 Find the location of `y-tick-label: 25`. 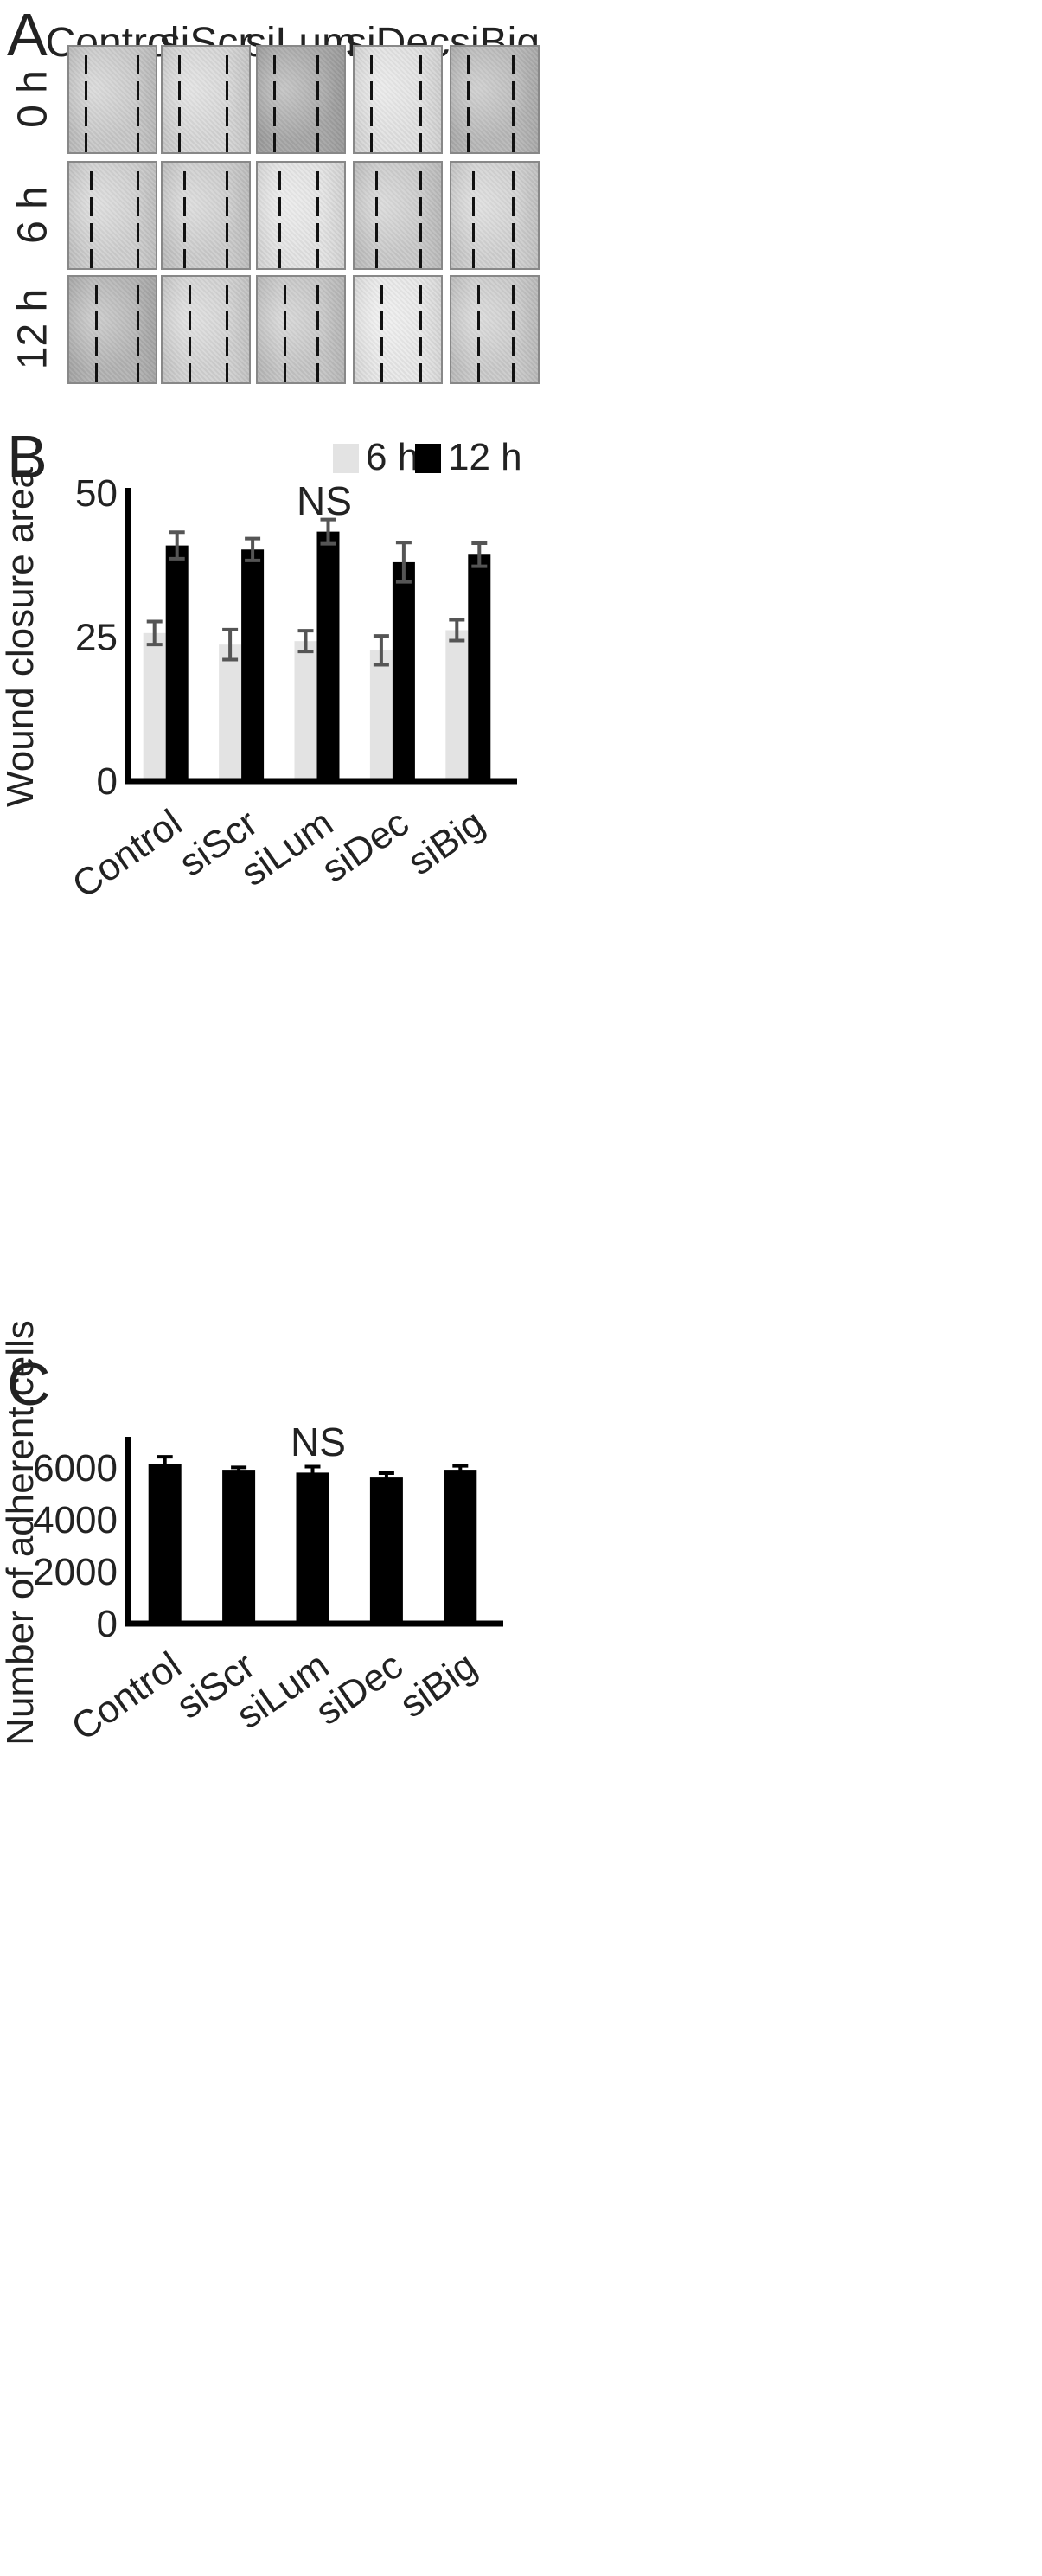

y-tick-label: 25 is located at coordinates (96, 638).